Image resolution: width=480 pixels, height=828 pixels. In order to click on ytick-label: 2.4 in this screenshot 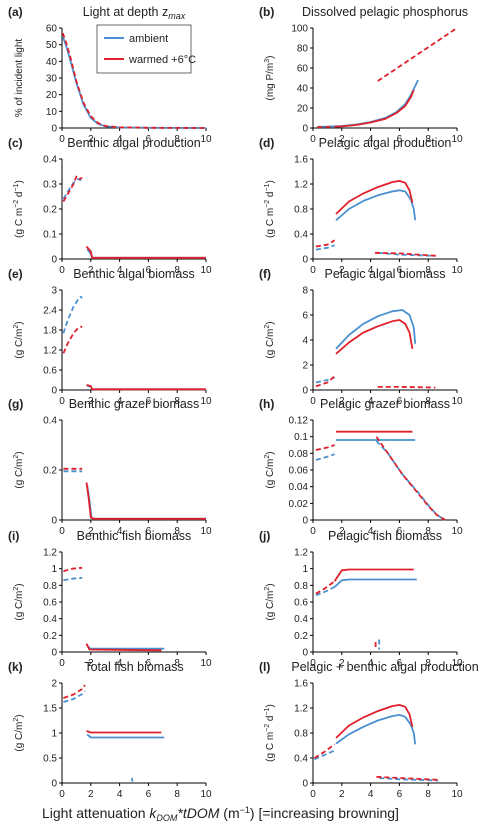, I will do `click(50, 311)`.